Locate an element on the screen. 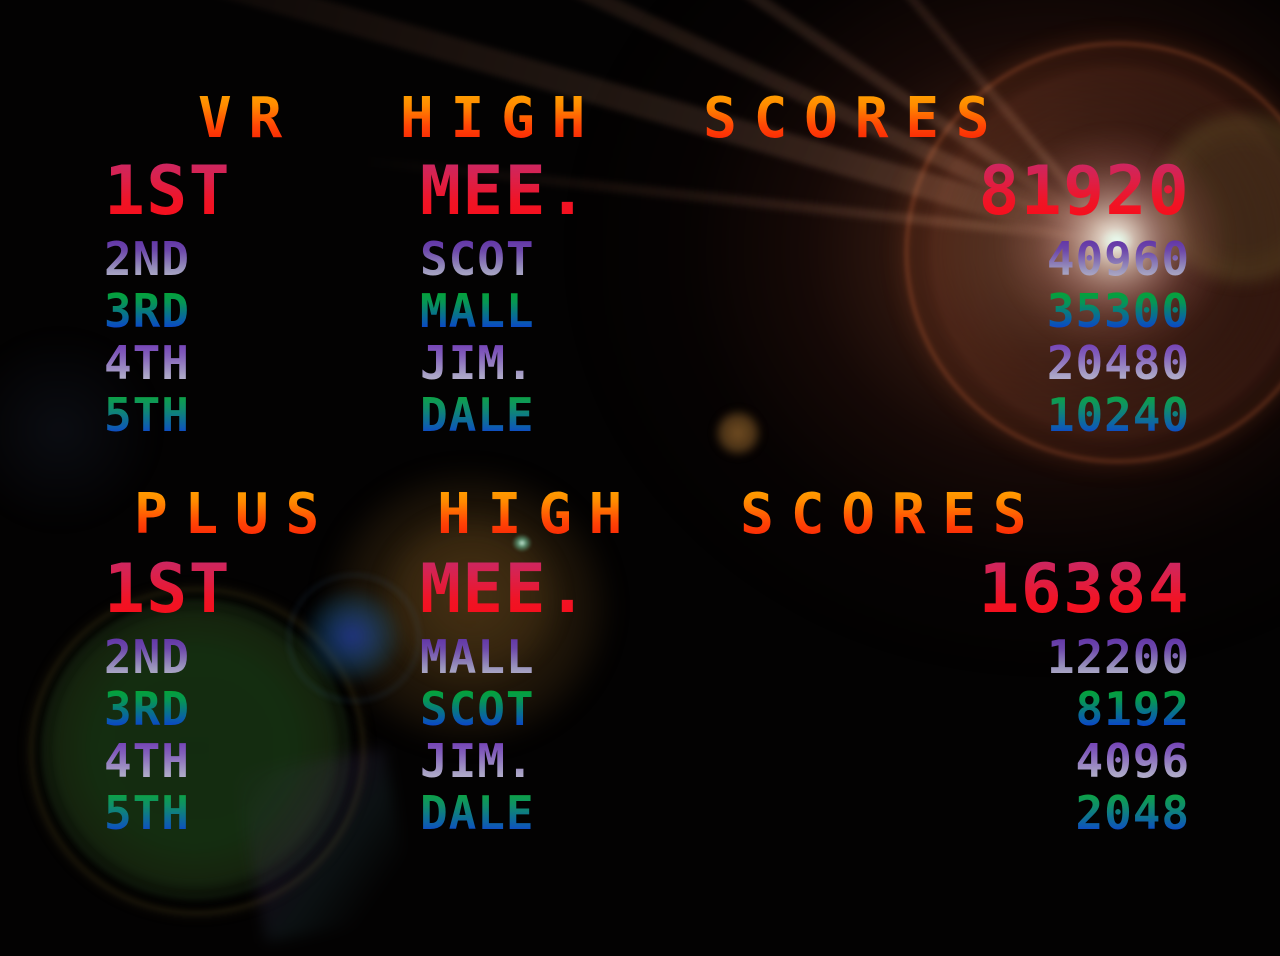  score-row: 4TH JIM. 20480 is located at coordinates (640, 363).